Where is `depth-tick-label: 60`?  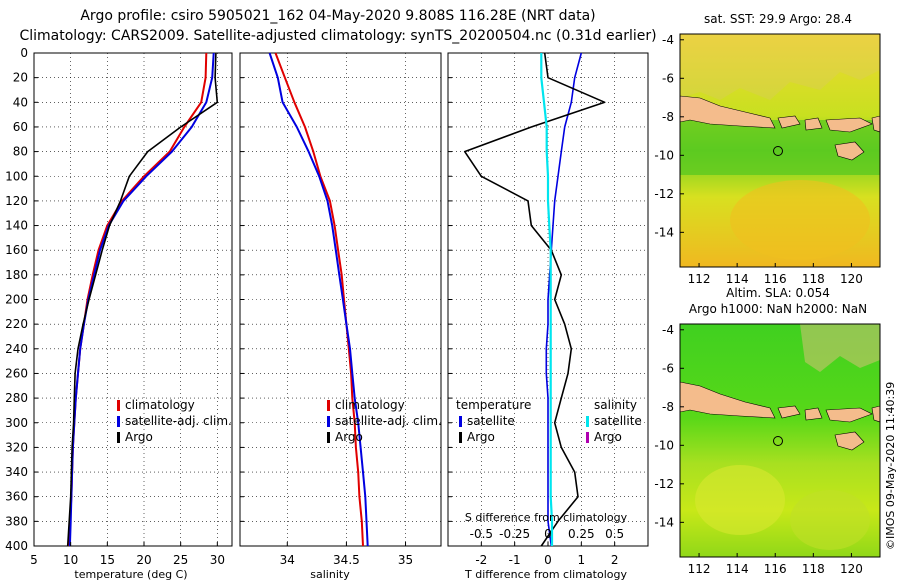
depth-tick-label: 60 is located at coordinates (20, 127).